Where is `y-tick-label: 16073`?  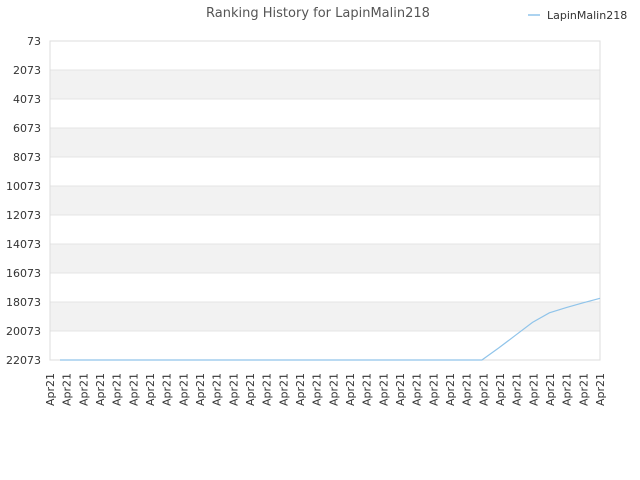
y-tick-label: 16073 is located at coordinates (23, 273).